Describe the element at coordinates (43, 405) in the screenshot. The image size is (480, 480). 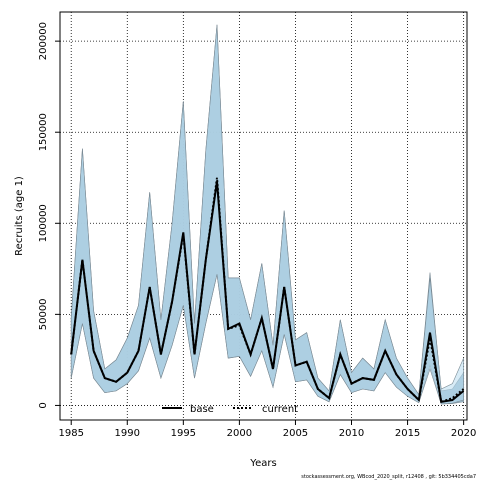
I see `y-tick-label: 0` at that location.